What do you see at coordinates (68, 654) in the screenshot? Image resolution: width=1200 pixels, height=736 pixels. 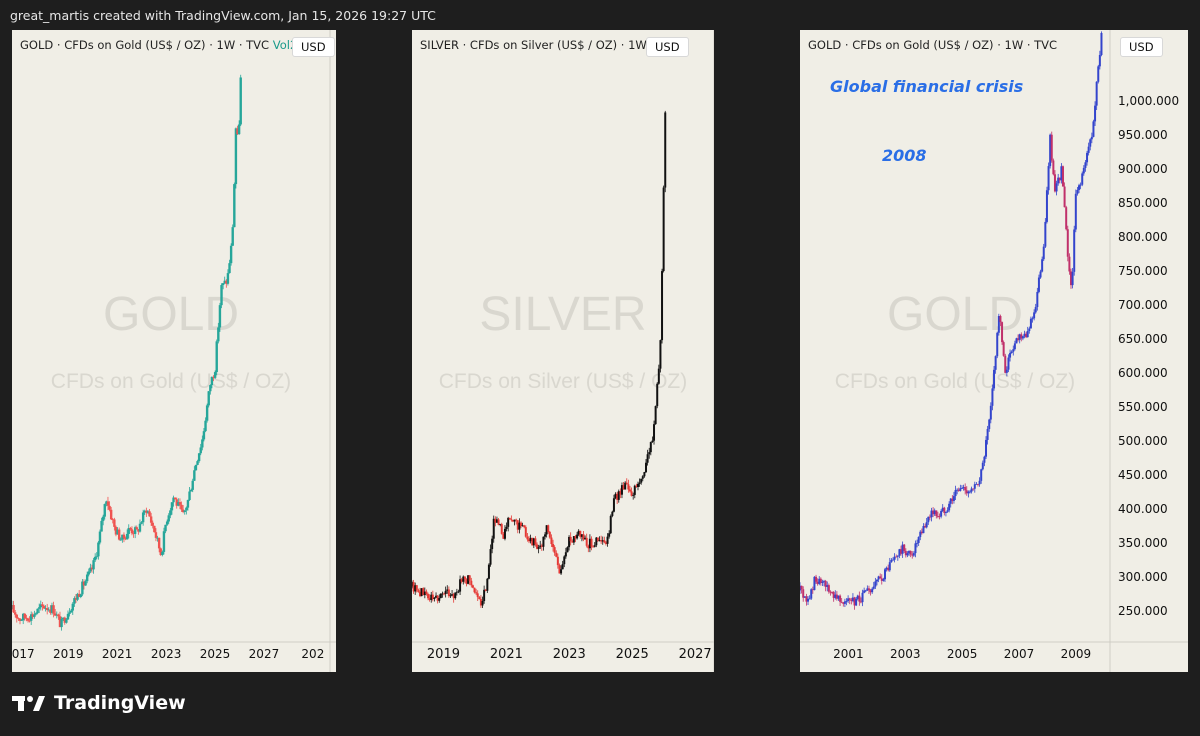 I see `x-tick-label: 2019` at bounding box center [68, 654].